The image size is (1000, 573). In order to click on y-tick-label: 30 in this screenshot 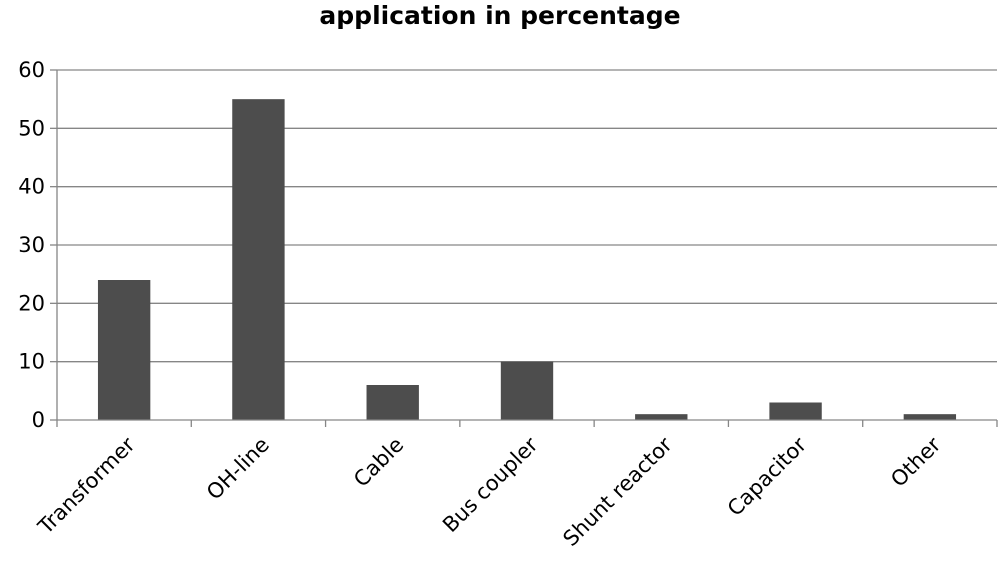, I will do `click(31, 245)`.